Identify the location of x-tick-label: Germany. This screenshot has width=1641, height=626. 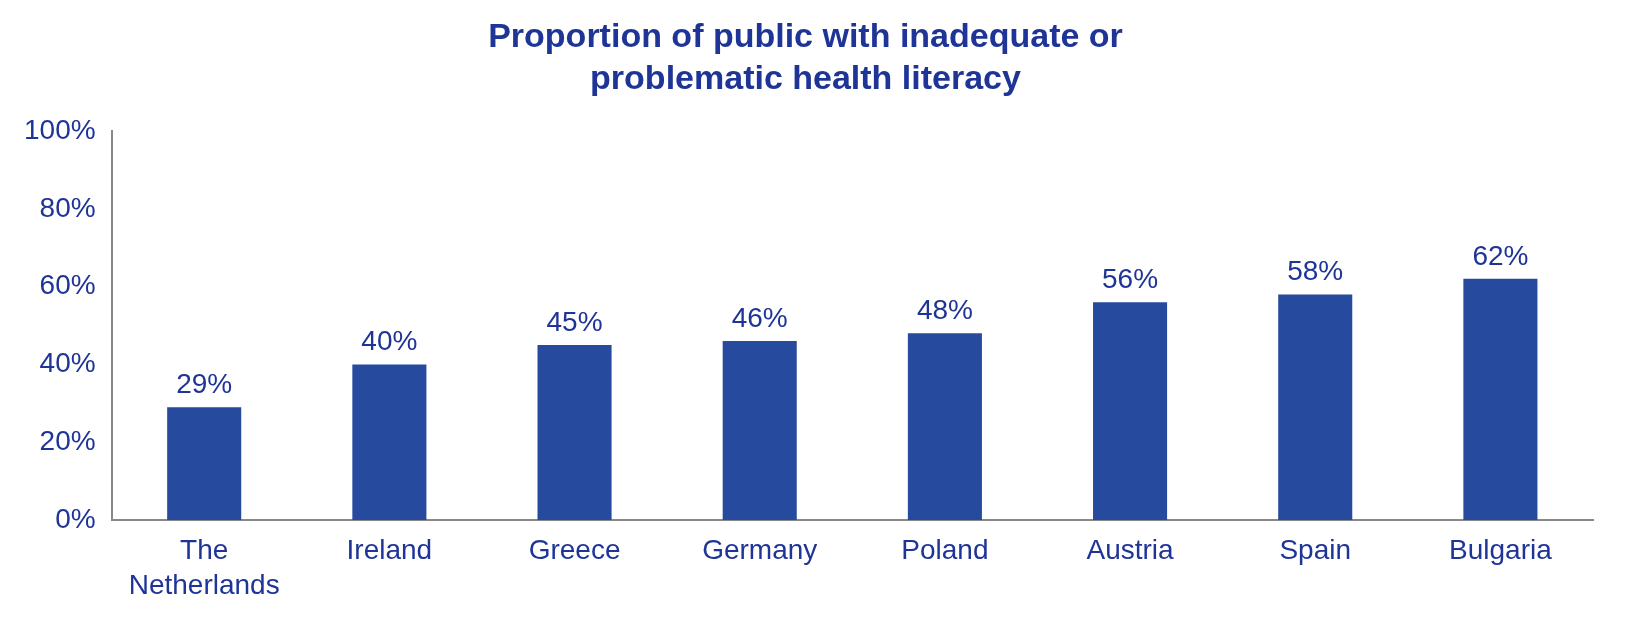
(760, 550).